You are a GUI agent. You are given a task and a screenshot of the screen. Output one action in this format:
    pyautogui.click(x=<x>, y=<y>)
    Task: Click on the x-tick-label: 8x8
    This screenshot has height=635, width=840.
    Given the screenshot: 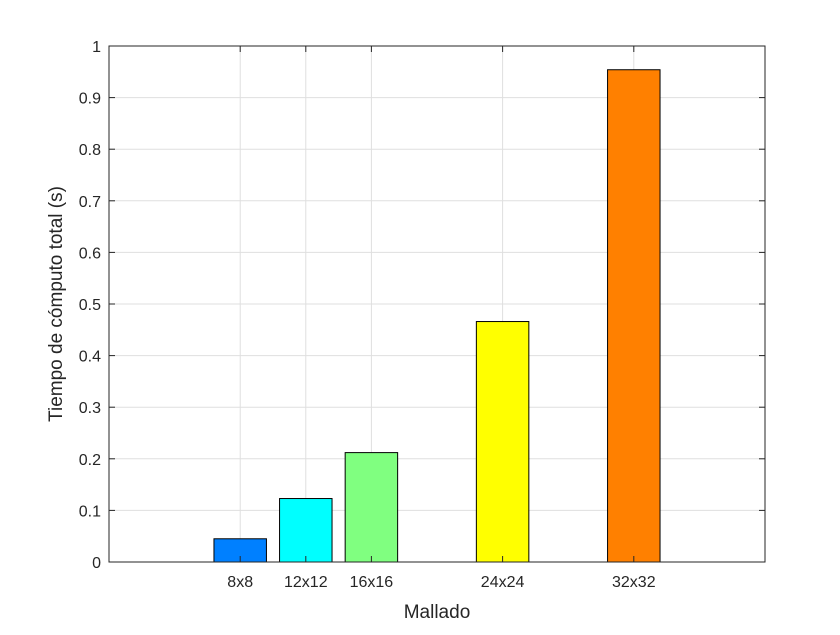 What is the action you would take?
    pyautogui.click(x=240, y=582)
    